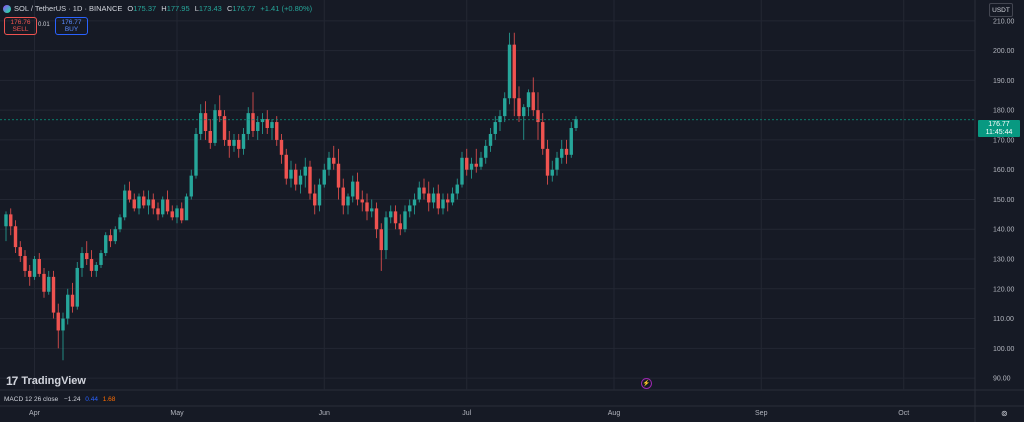 This screenshot has height=422, width=1024. Describe the element at coordinates (35, 413) in the screenshot. I see `time-tick-label: Apr` at that location.